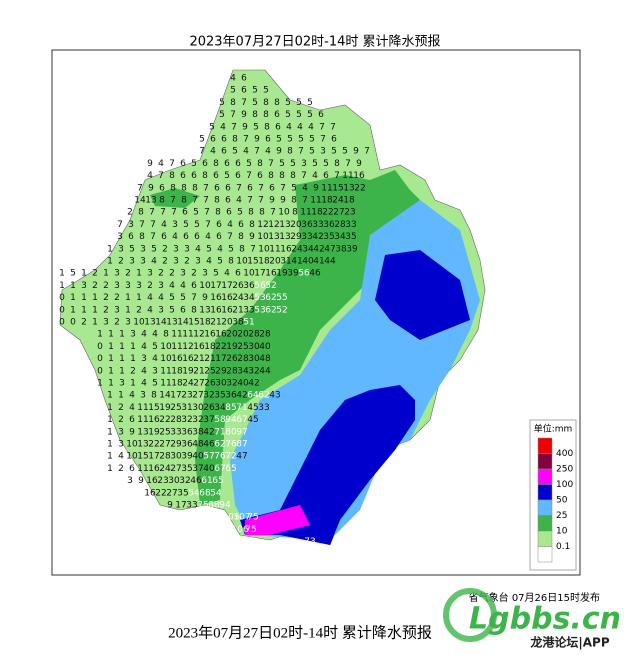  I want to click on station-value: 15, so click(337, 188).